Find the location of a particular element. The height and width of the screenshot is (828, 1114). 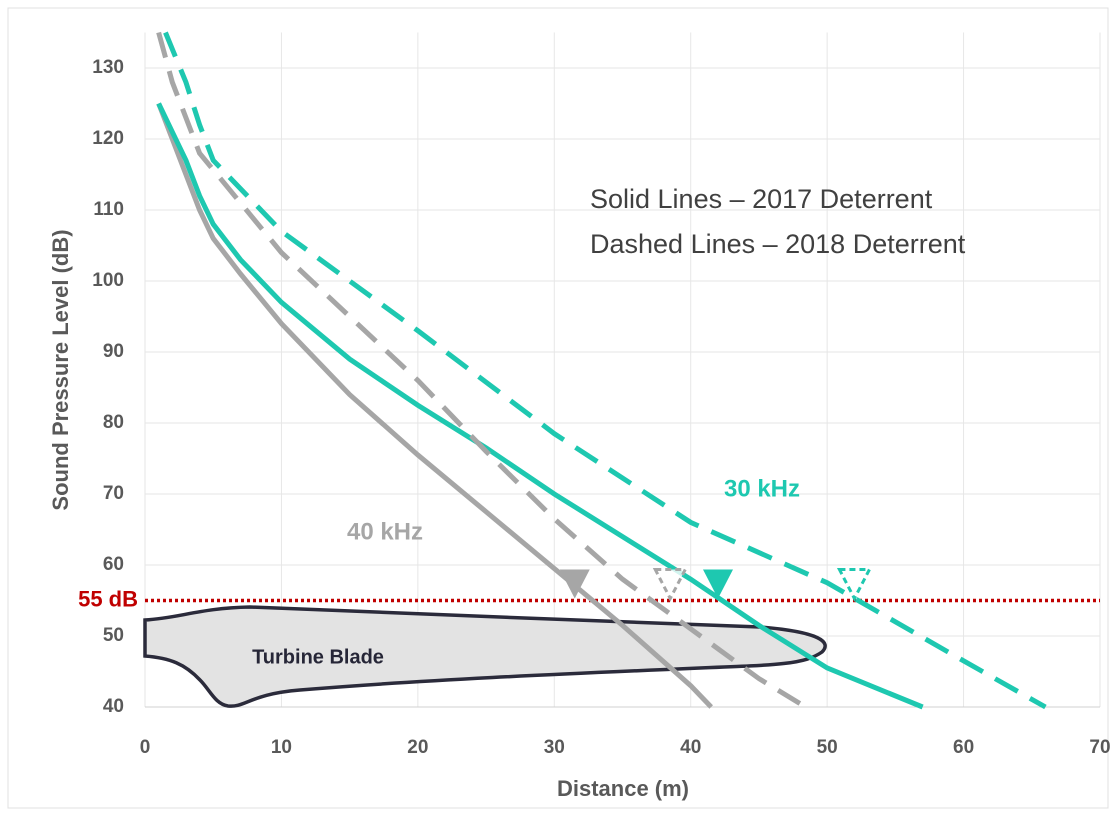

annotation: 40 kHz is located at coordinates (385, 531).